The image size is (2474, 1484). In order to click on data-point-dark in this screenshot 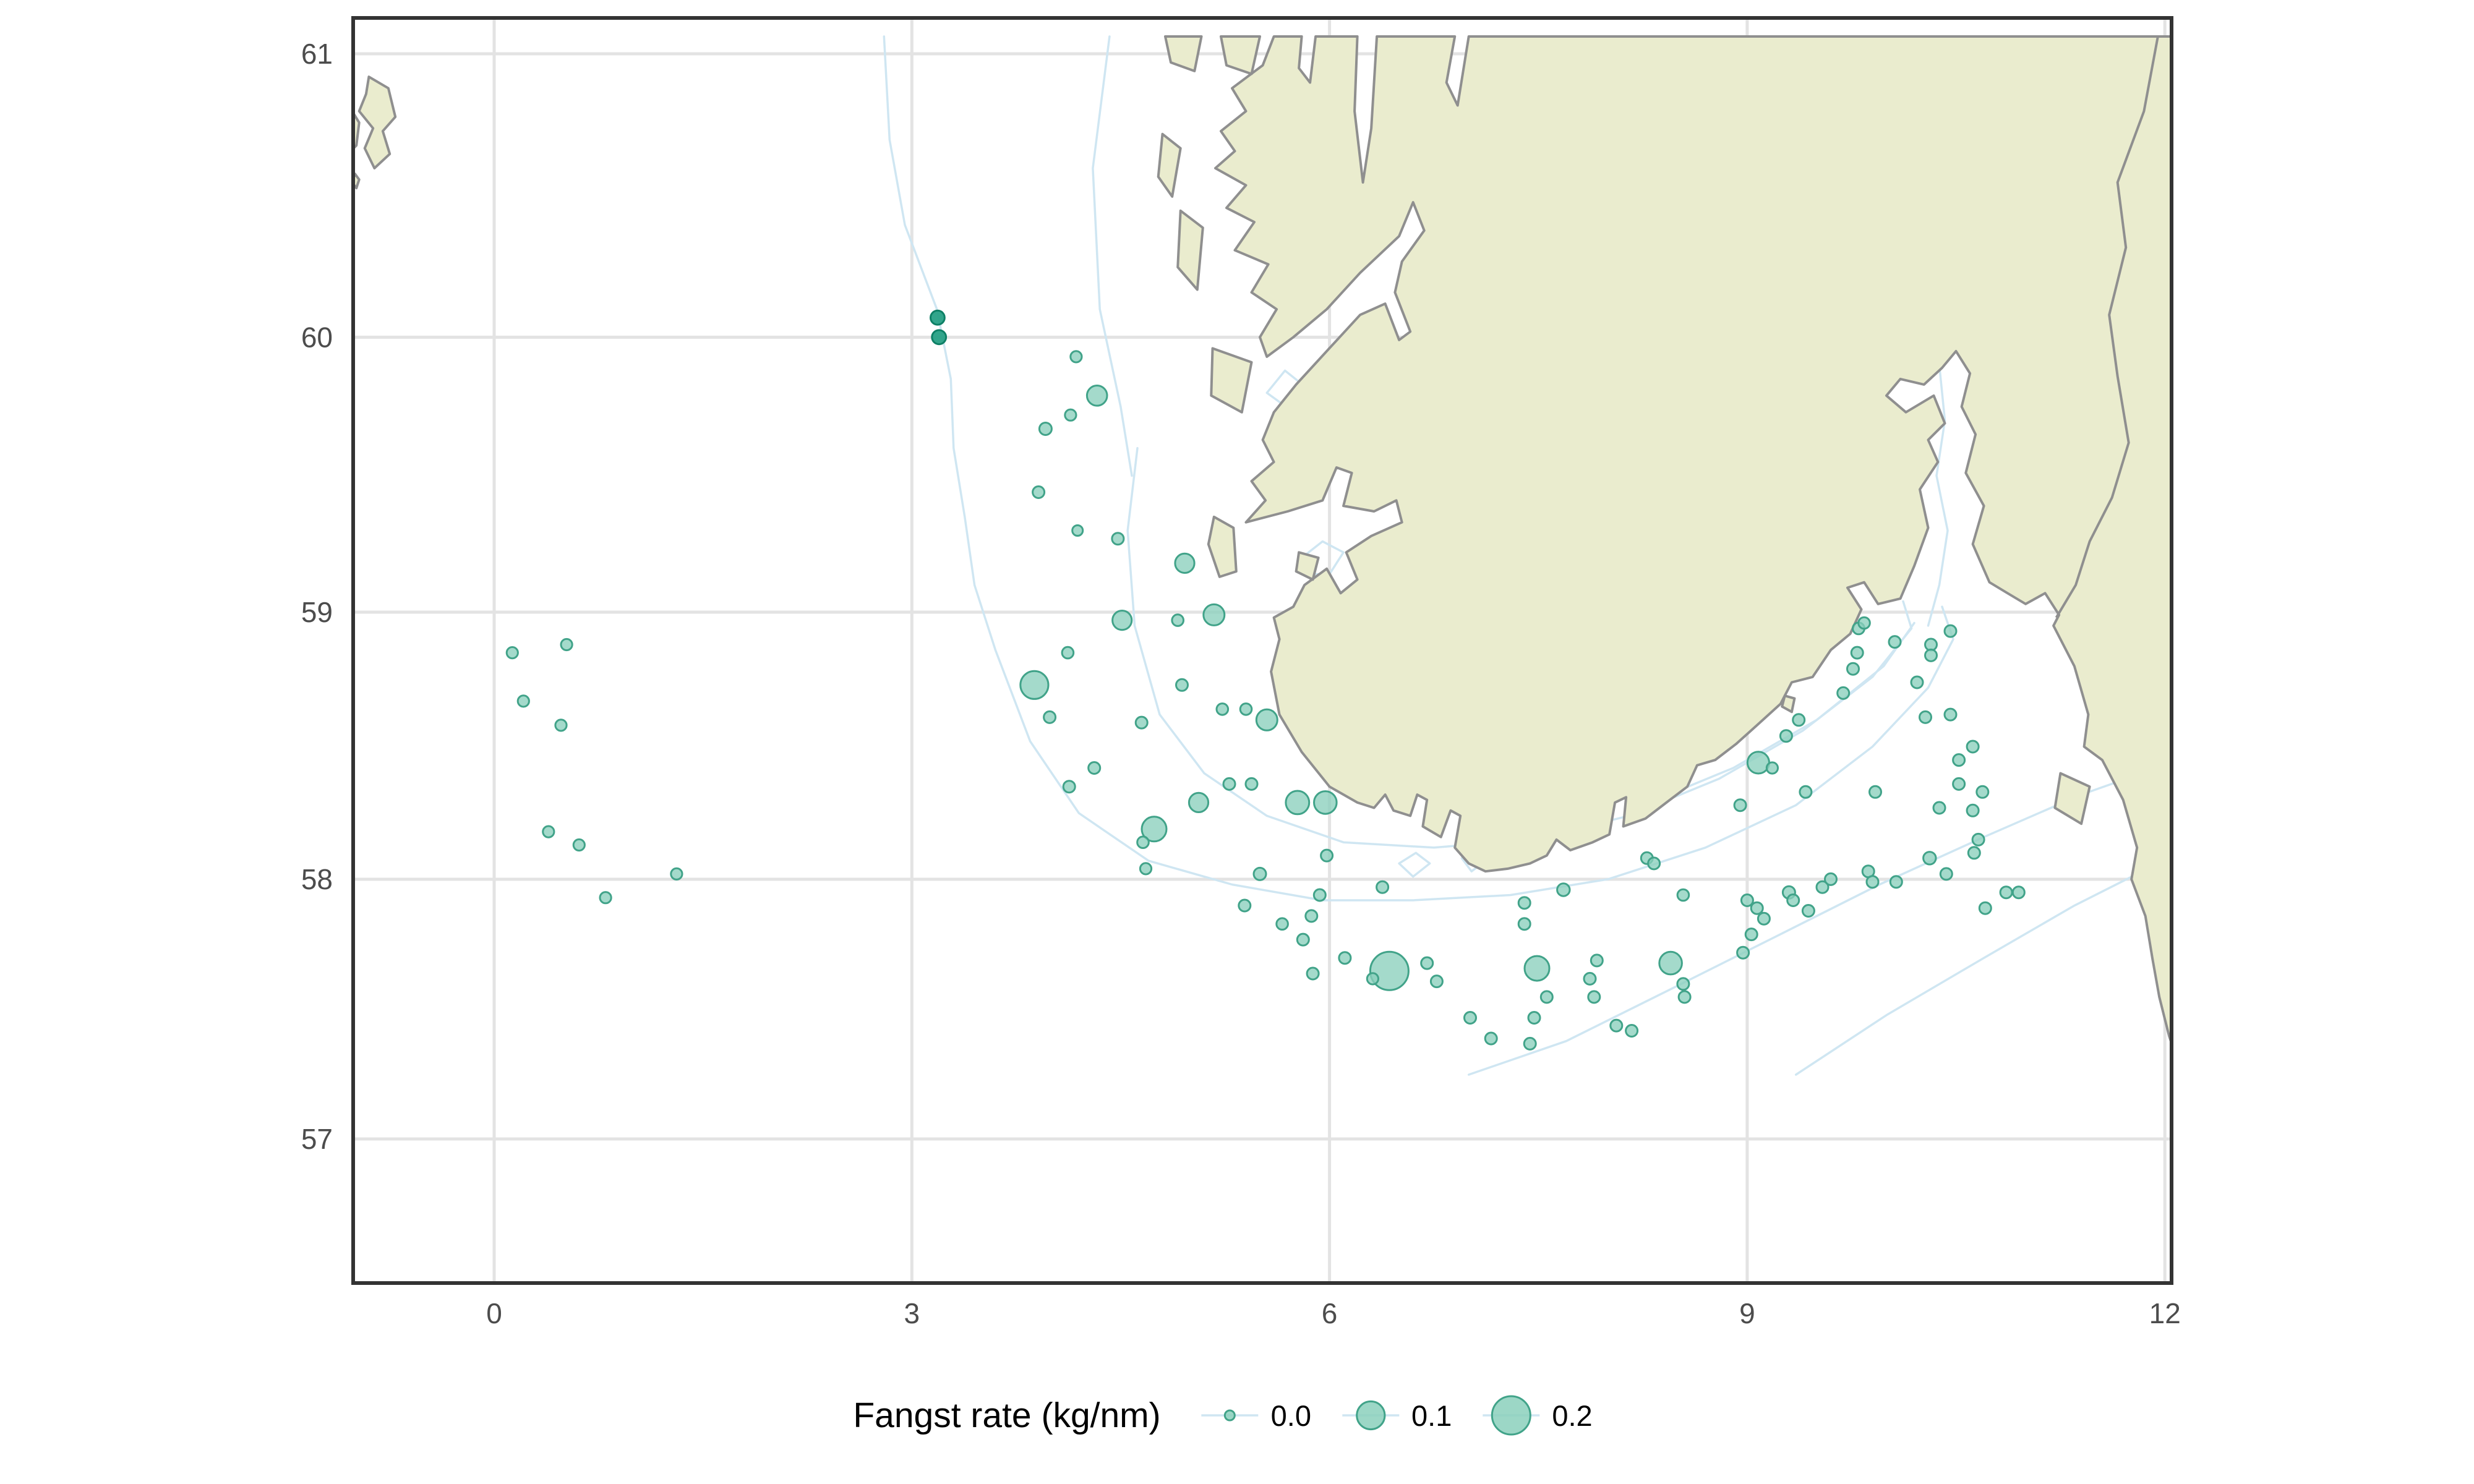, I will do `click(938, 317)`.